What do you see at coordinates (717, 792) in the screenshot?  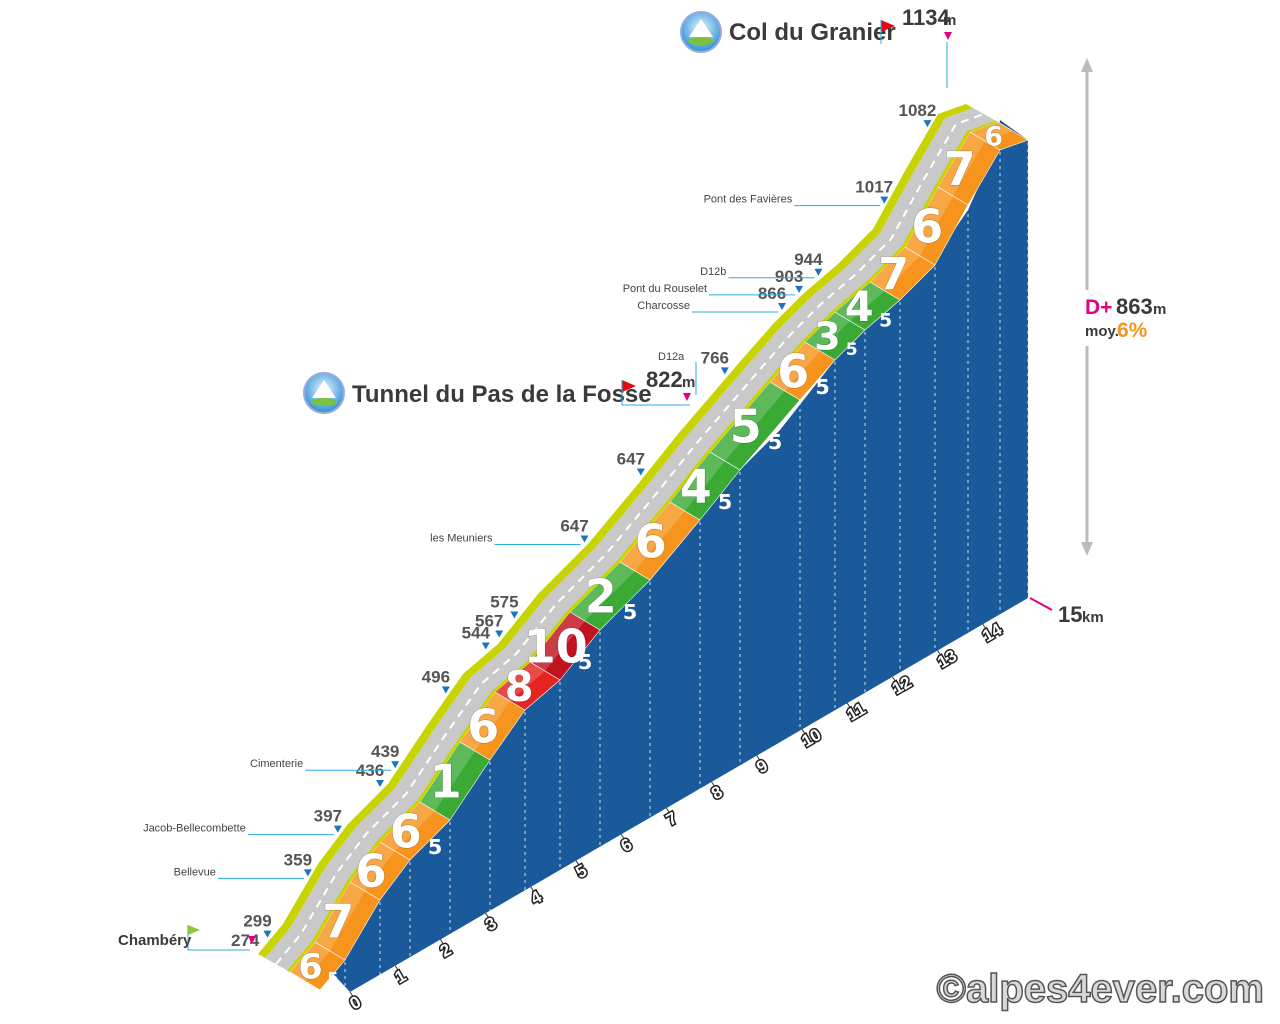 I see `km-label-8: 8` at bounding box center [717, 792].